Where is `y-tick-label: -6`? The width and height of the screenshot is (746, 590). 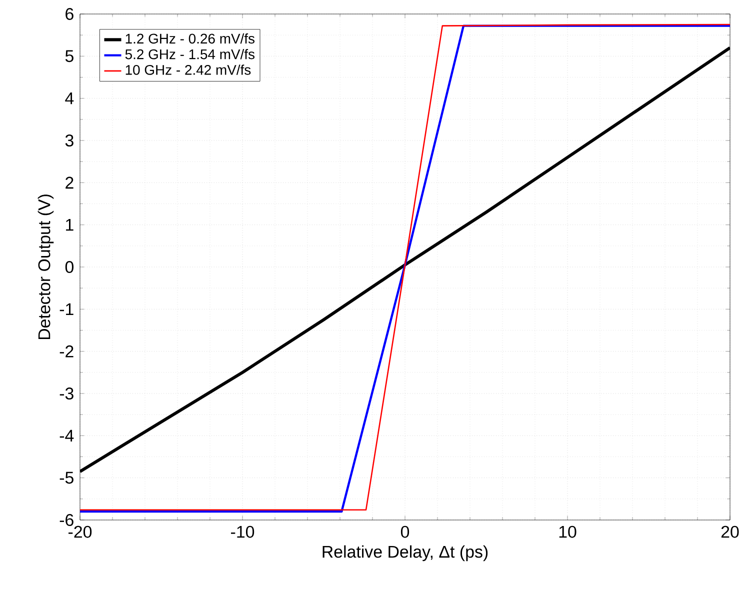 y-tick-label: -6 is located at coordinates (67, 520).